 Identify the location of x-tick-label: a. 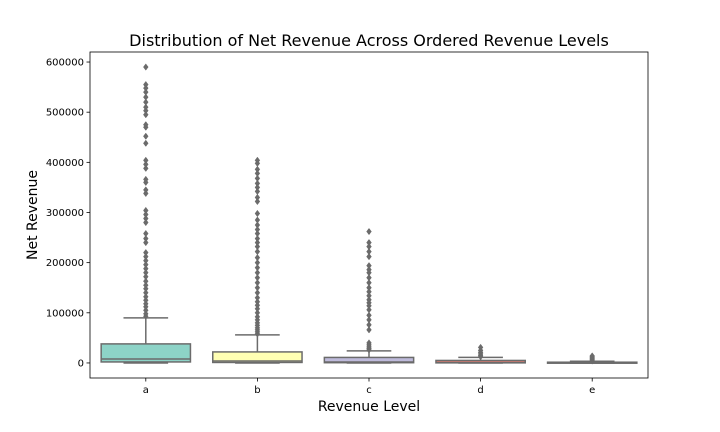
(146, 390).